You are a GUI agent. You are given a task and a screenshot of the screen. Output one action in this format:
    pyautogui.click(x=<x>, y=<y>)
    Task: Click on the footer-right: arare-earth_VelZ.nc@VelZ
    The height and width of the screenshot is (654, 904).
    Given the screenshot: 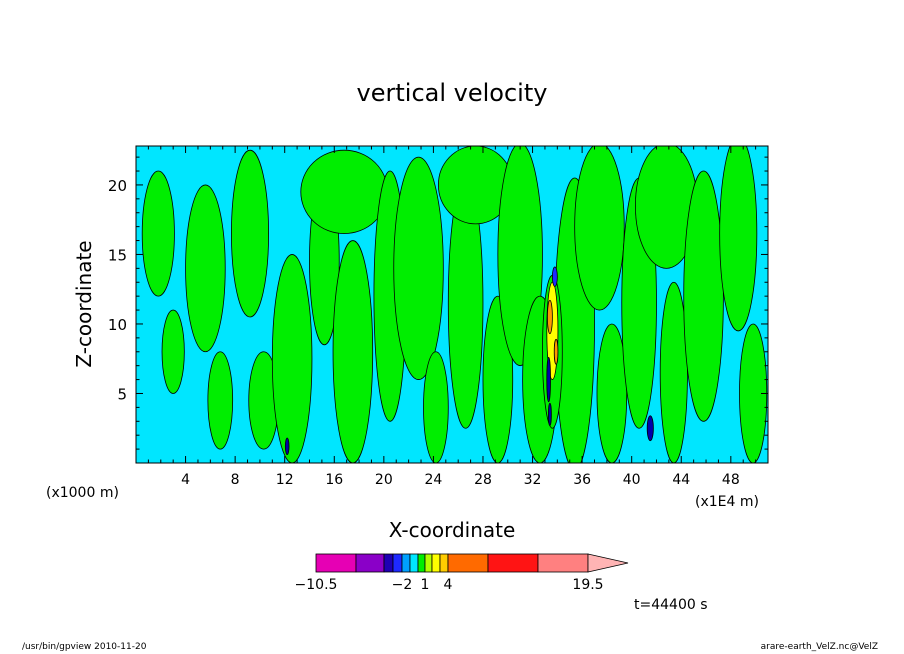 What is the action you would take?
    pyautogui.click(x=819, y=647)
    